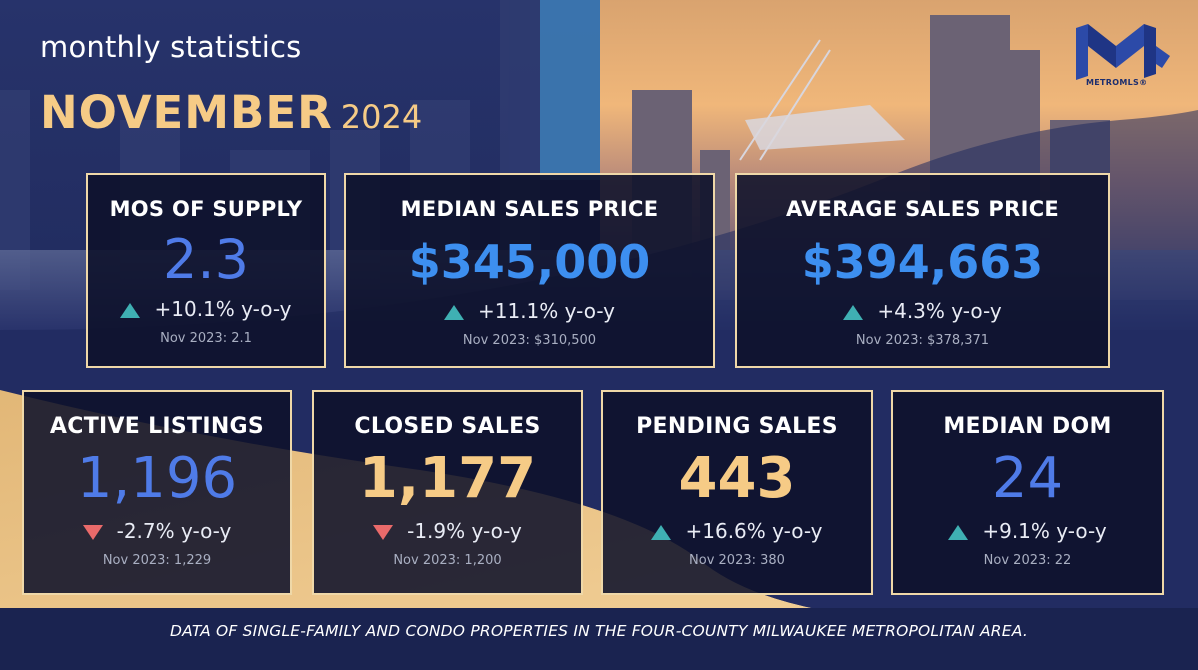 The width and height of the screenshot is (1198, 670). Describe the element at coordinates (529, 209) in the screenshot. I see `card-title: MEDIAN SALES PRICE` at that location.